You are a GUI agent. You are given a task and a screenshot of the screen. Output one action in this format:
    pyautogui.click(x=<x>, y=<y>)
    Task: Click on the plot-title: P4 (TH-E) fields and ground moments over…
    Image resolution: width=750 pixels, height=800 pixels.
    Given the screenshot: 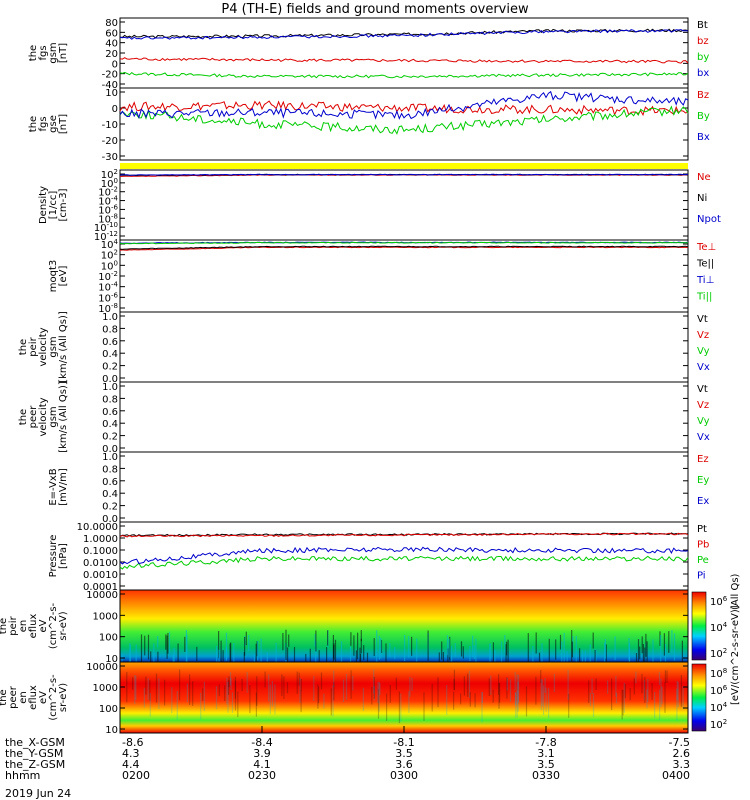 What is the action you would take?
    pyautogui.click(x=375, y=9)
    